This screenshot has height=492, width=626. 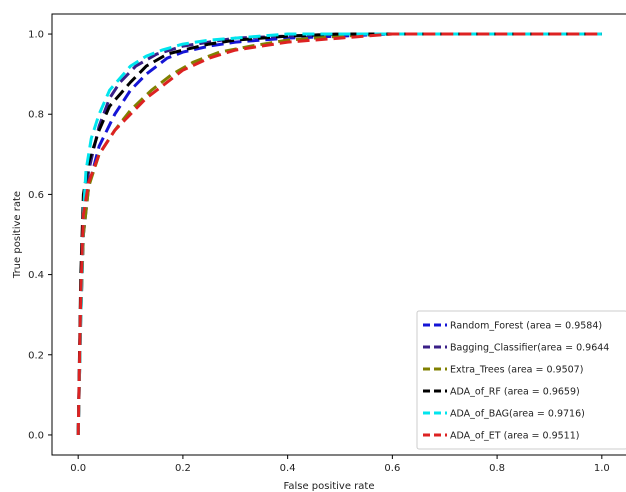 What do you see at coordinates (602, 468) in the screenshot?
I see `x-tick-label: 1.0` at bounding box center [602, 468].